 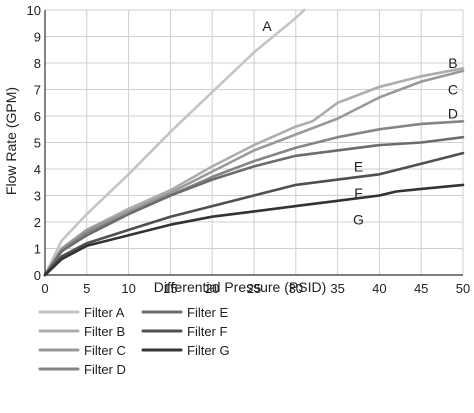 What do you see at coordinates (44, 288) in the screenshot?
I see `x-tick-label: 0` at bounding box center [44, 288].